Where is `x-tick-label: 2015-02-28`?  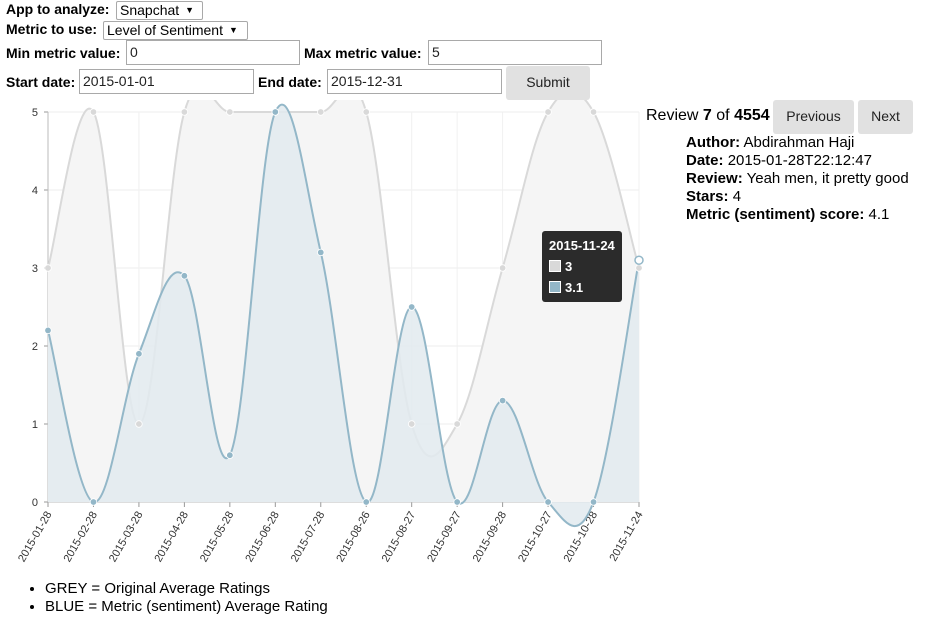
x-tick-label: 2015-02-28 is located at coordinates (81, 537).